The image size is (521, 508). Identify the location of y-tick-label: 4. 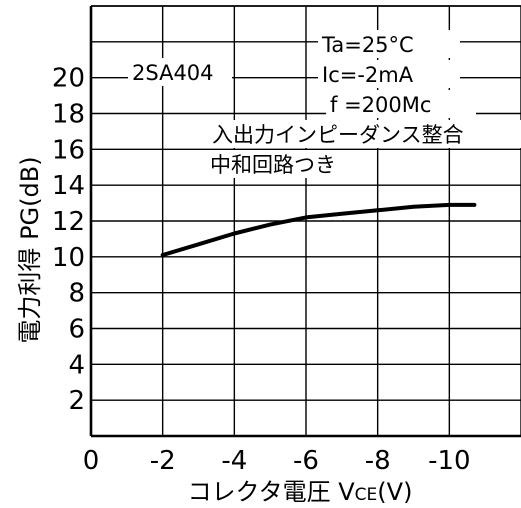
(76, 365).